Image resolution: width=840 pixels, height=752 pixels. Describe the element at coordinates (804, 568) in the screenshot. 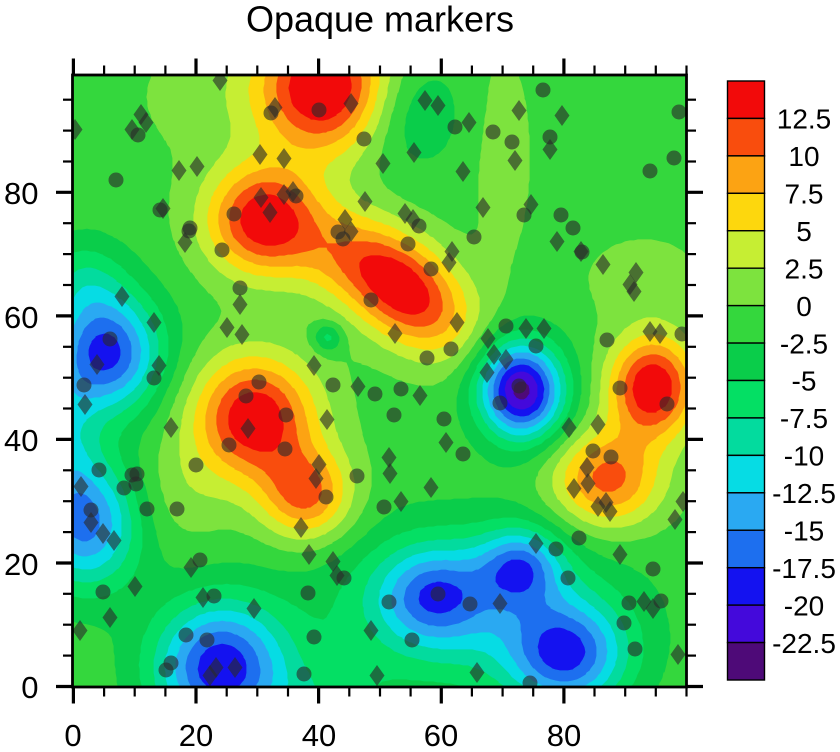

I see `svg-text: -17.5` at that location.